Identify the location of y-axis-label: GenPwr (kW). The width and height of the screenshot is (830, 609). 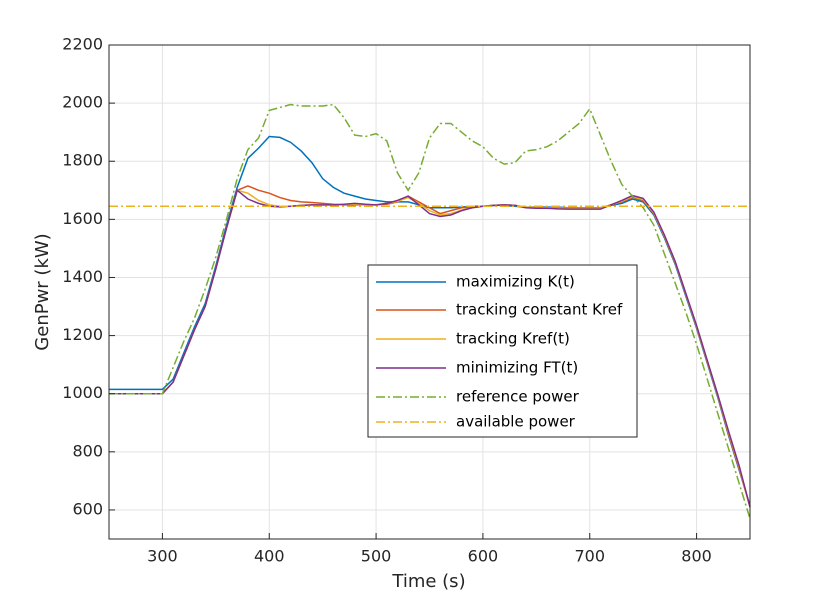
(42, 291).